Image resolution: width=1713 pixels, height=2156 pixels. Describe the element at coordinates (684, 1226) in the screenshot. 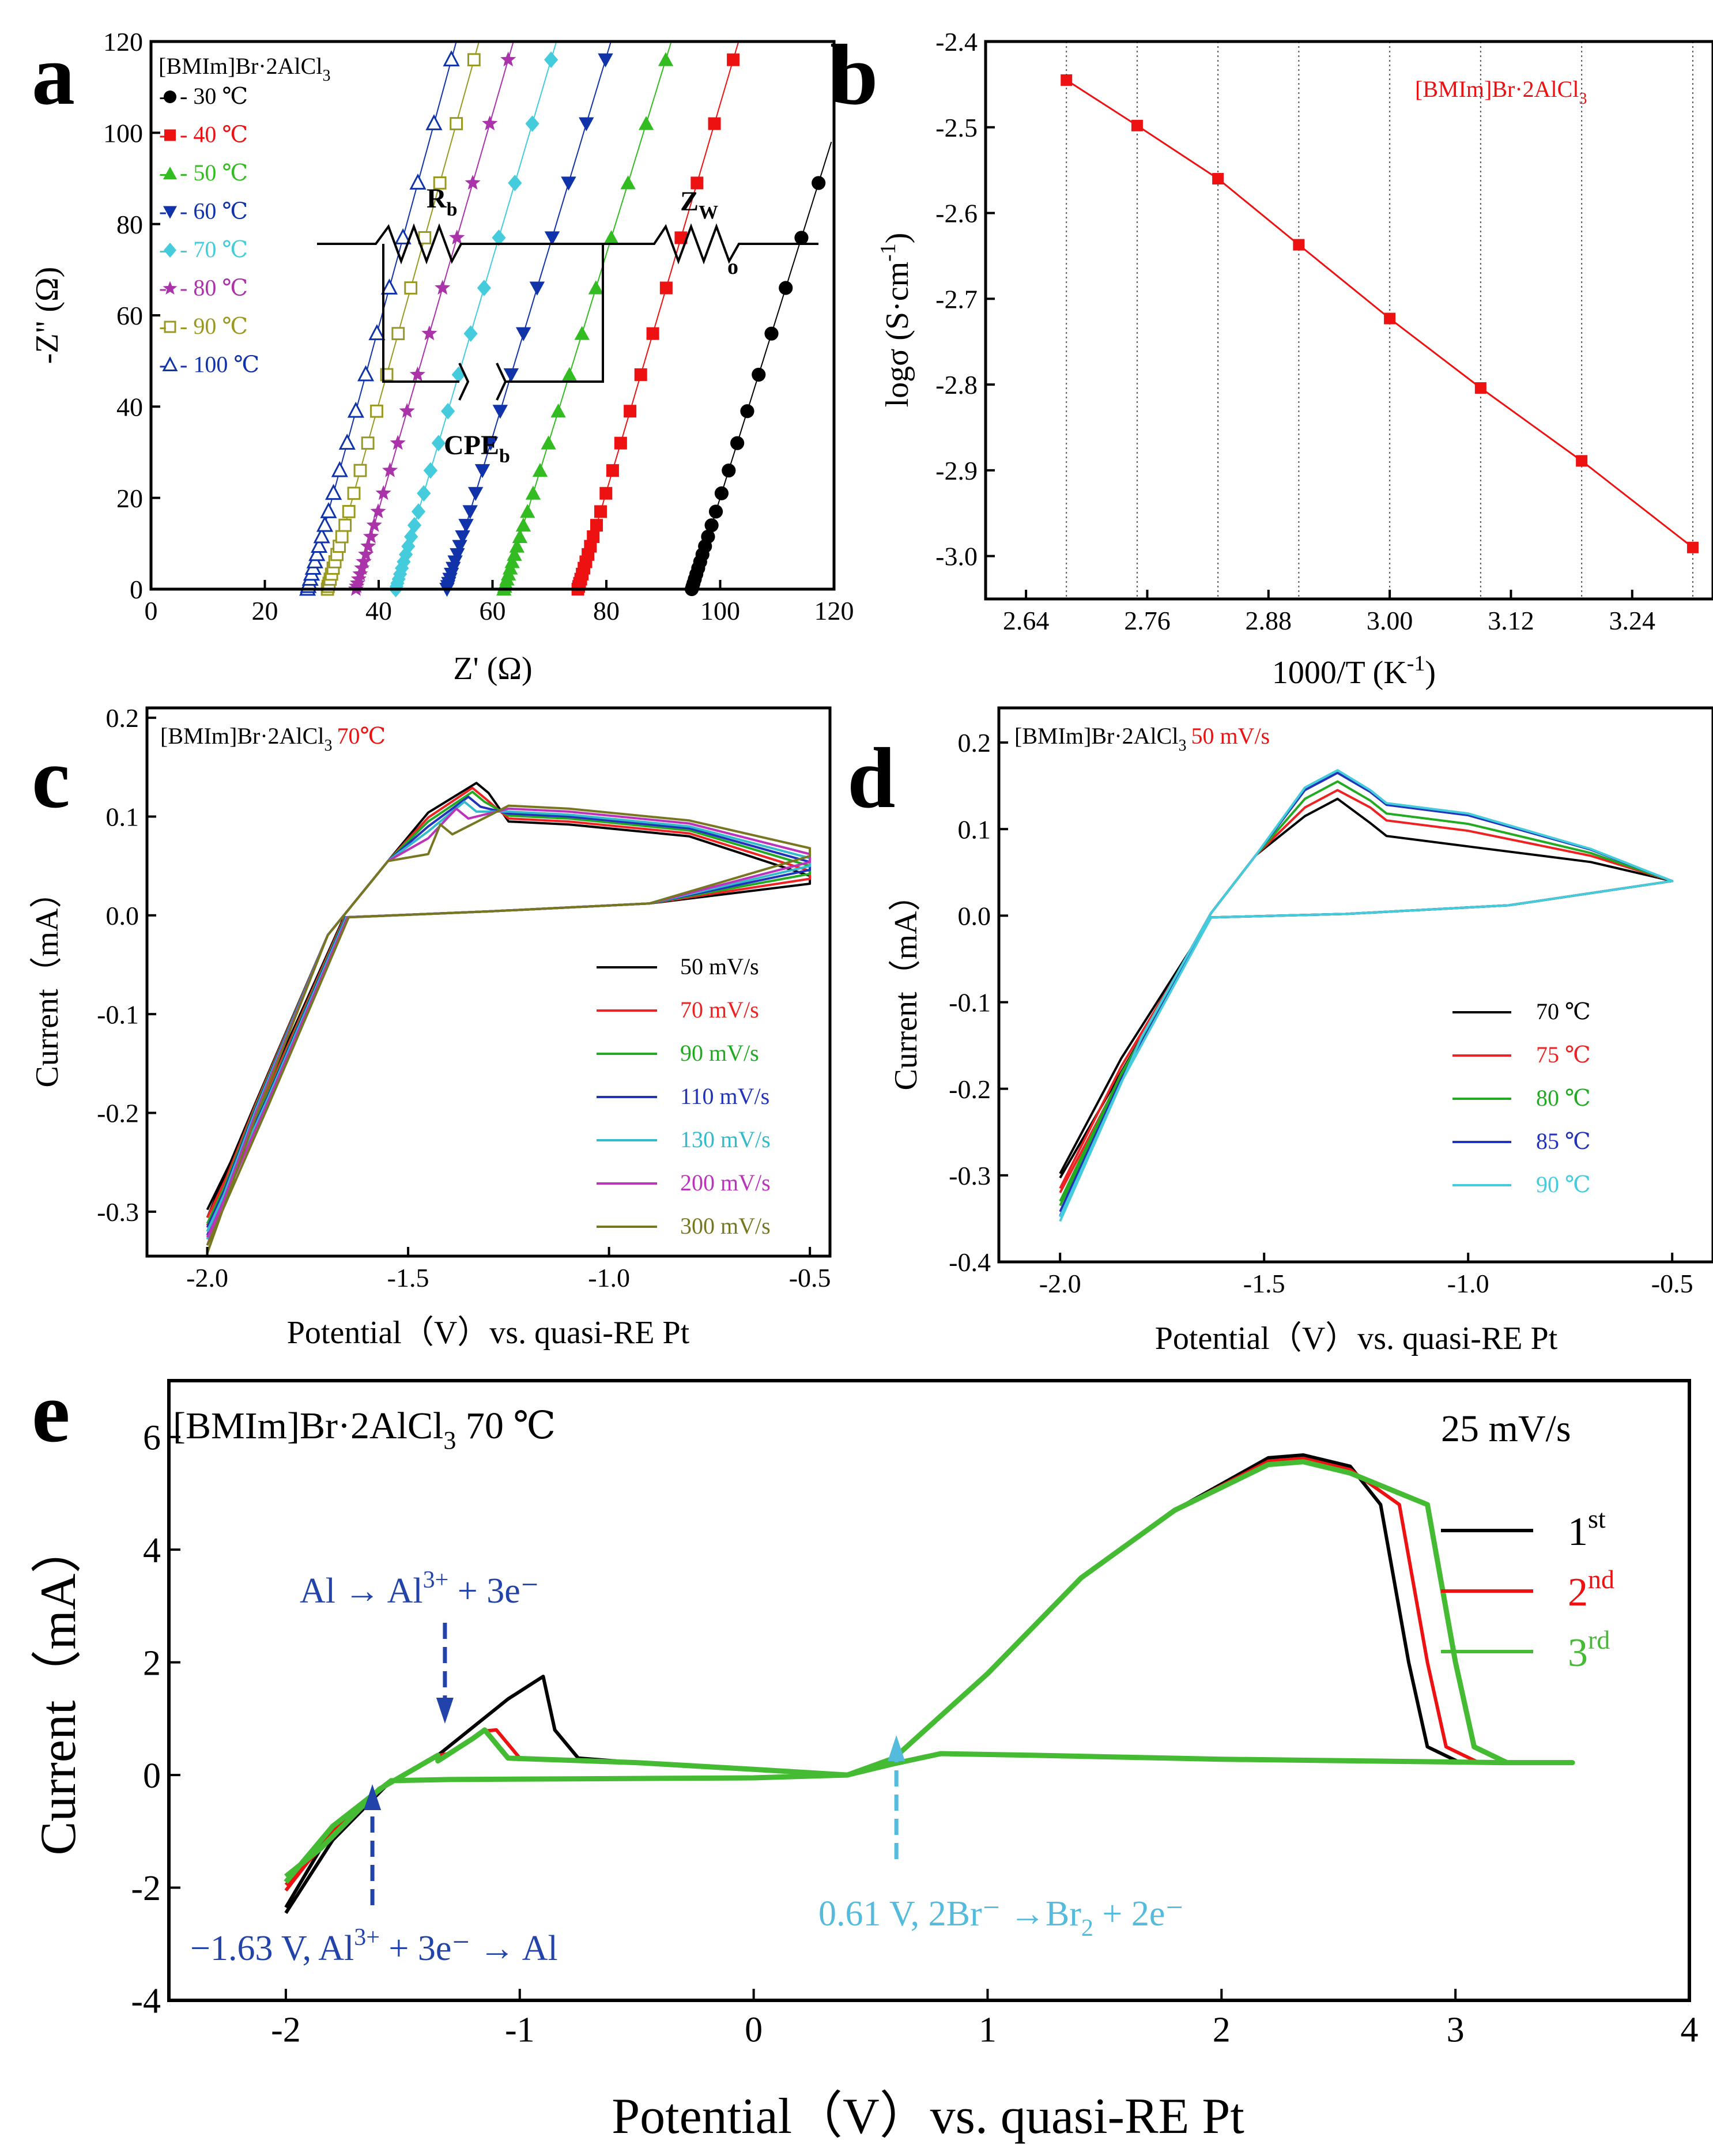

I see `panel-c-legend-entry: 300 mV/s` at that location.